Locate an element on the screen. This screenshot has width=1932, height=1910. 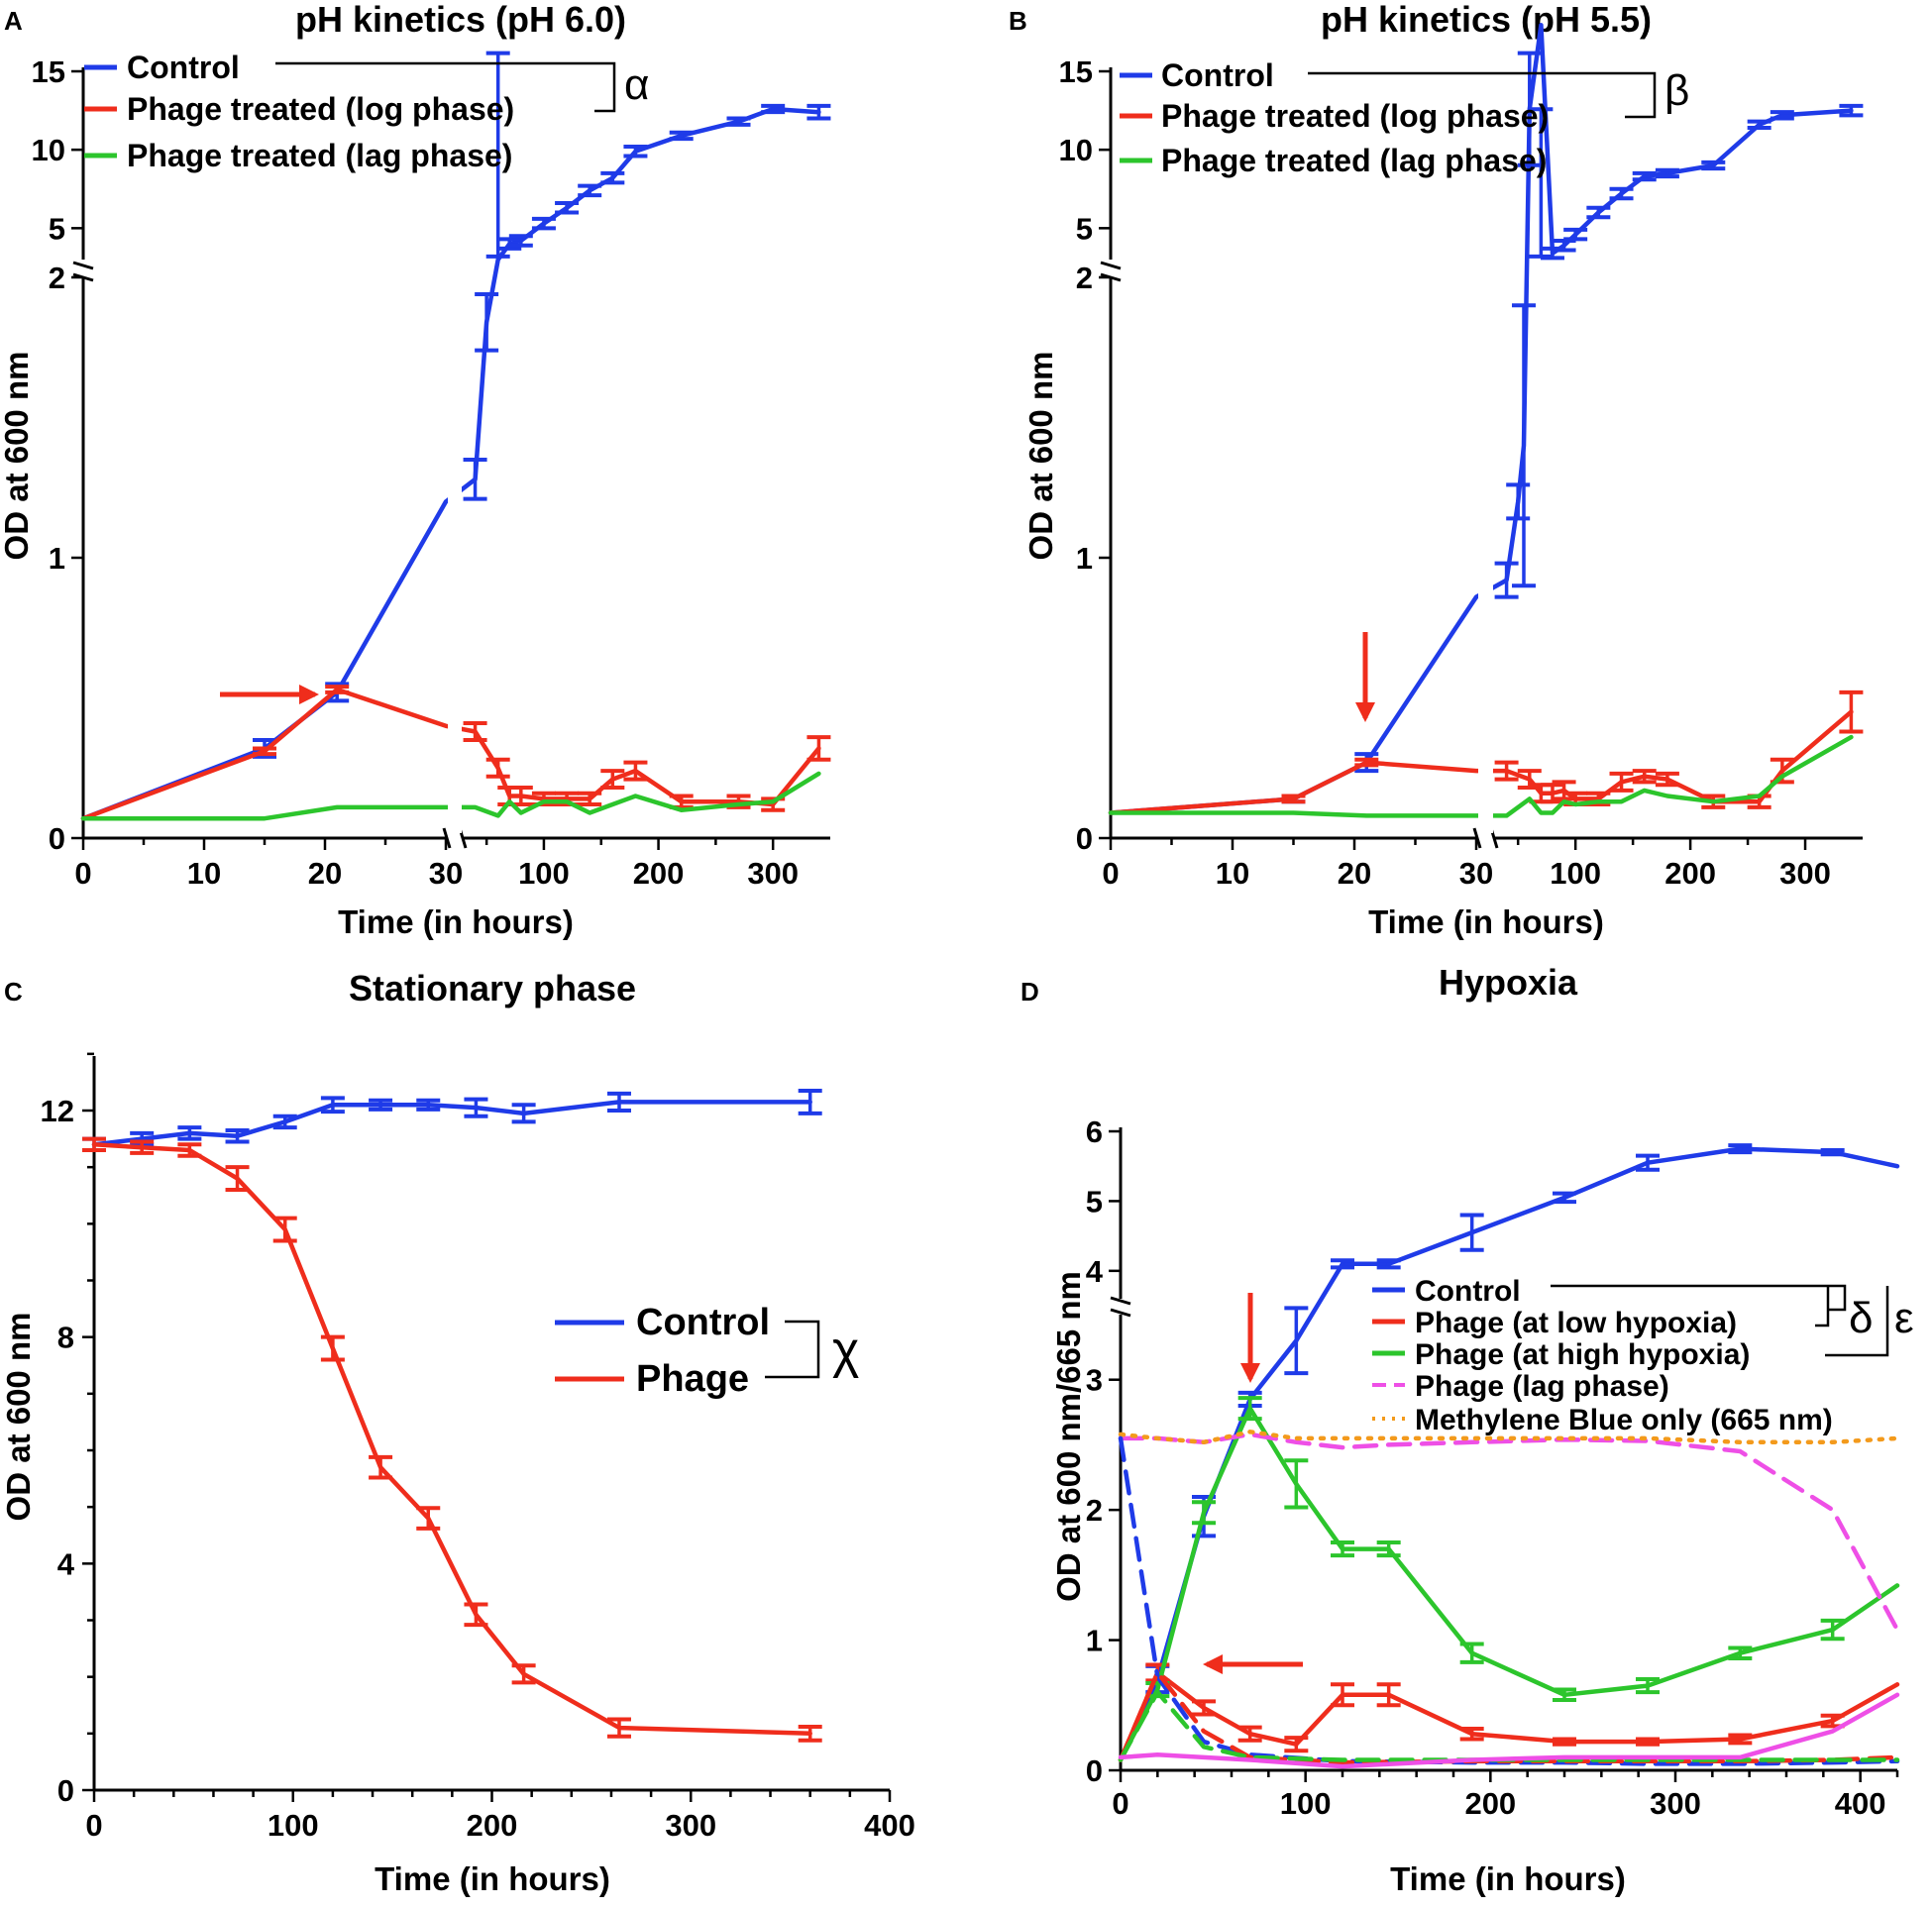
chart-b-ylabel: OD at 600 nm is located at coordinates (1040, 457).